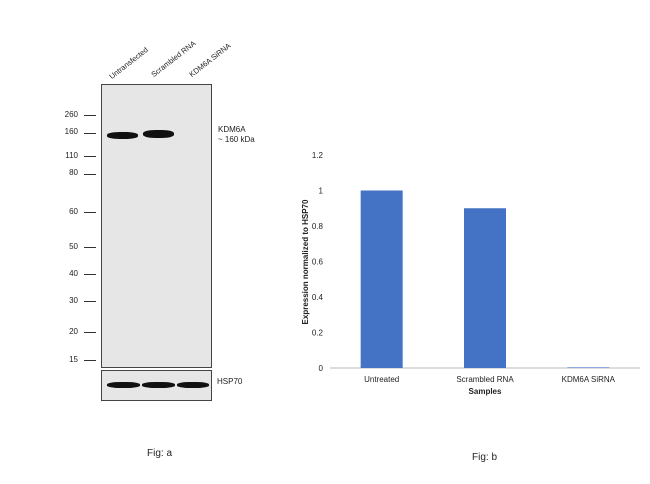  What do you see at coordinates (73, 273) in the screenshot?
I see `mw-label: 40` at bounding box center [73, 273].